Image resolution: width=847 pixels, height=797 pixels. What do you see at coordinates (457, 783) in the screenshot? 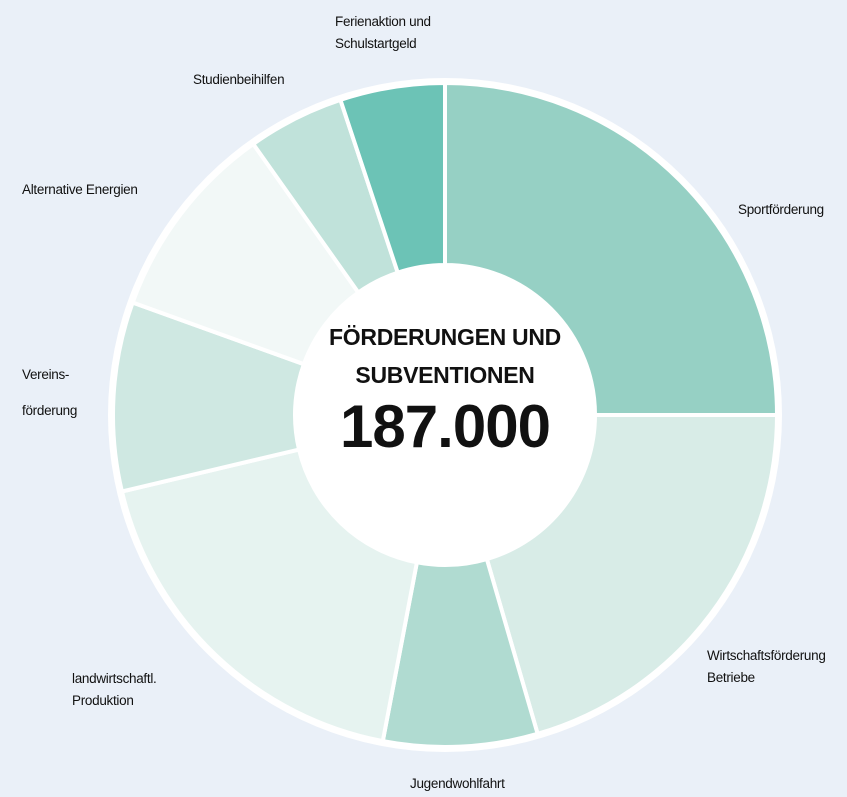
I see `slice-label: Jugendwohlfahrt` at bounding box center [457, 783].